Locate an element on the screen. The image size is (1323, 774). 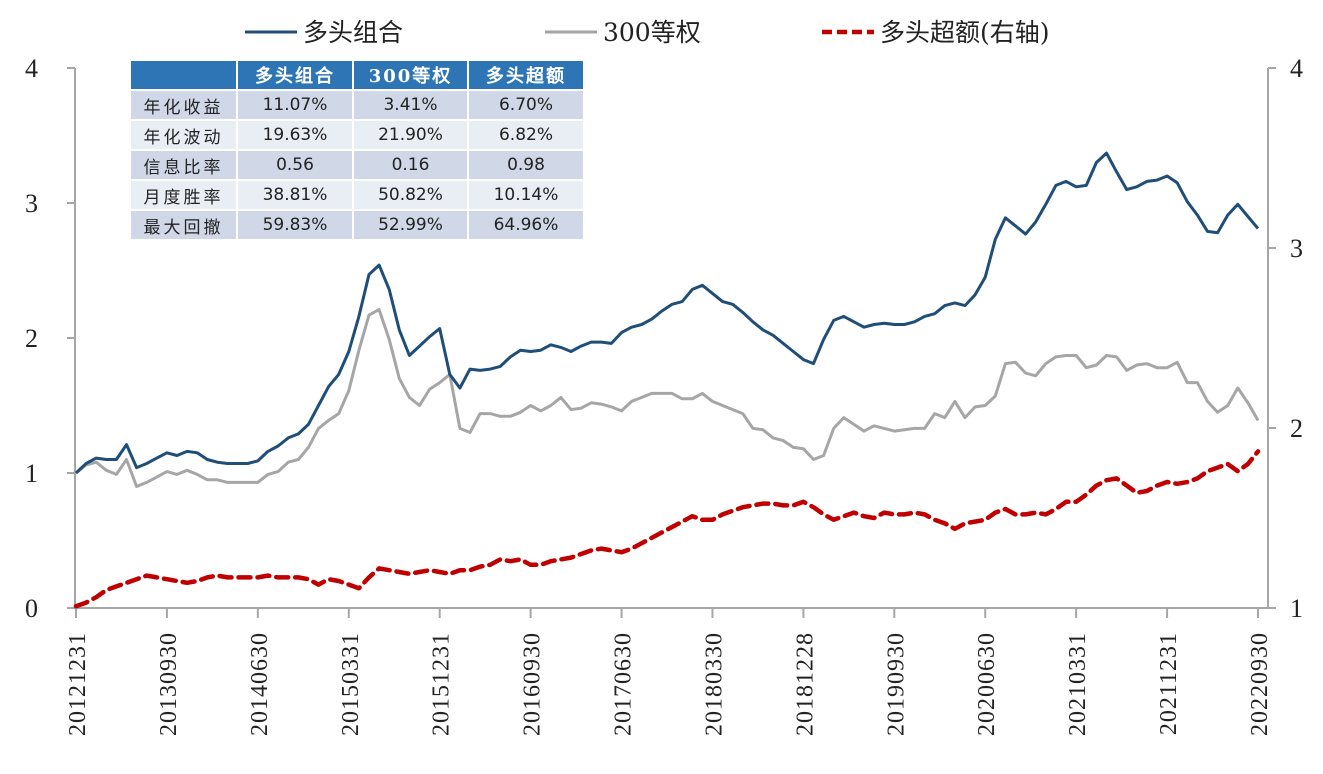
right-axis-tick-label: 3 is located at coordinates (1296, 248).